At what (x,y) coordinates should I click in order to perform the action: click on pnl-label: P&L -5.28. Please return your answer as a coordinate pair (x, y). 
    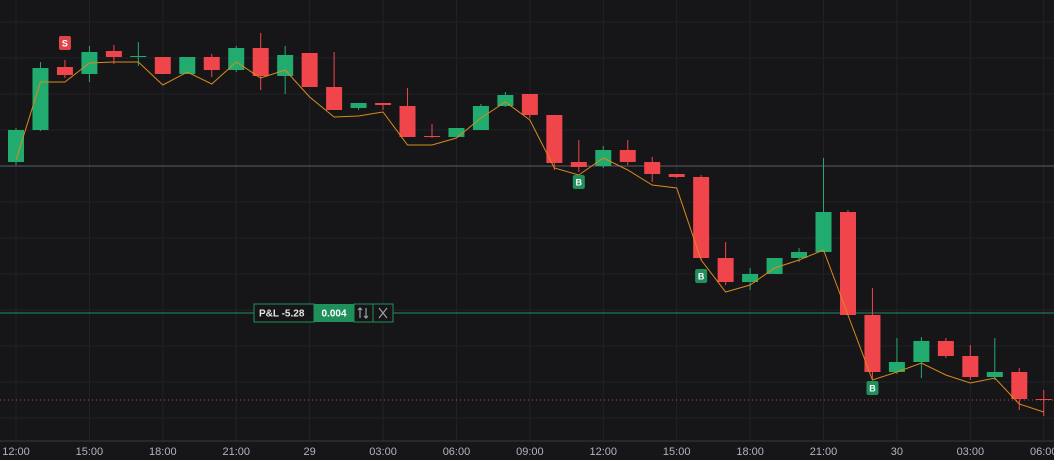
    Looking at the image, I should click on (282, 314).